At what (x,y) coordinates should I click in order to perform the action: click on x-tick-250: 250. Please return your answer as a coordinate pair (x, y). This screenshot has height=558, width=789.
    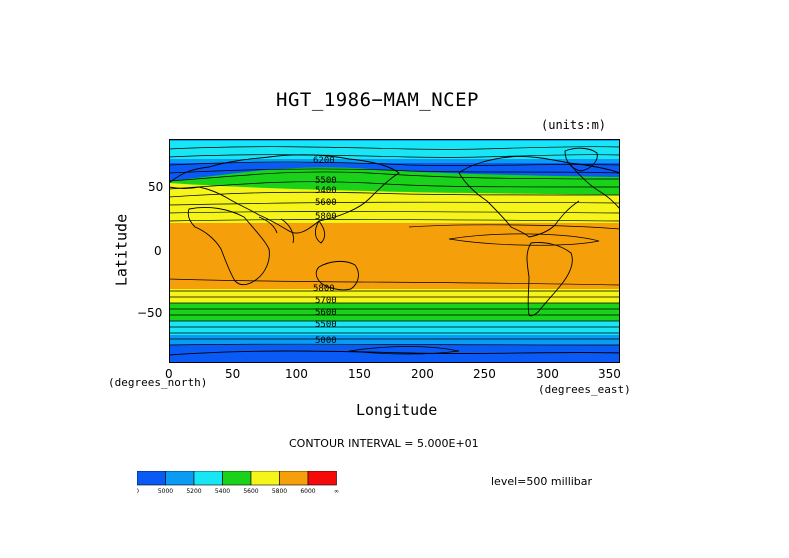
    Looking at the image, I should click on (484, 374).